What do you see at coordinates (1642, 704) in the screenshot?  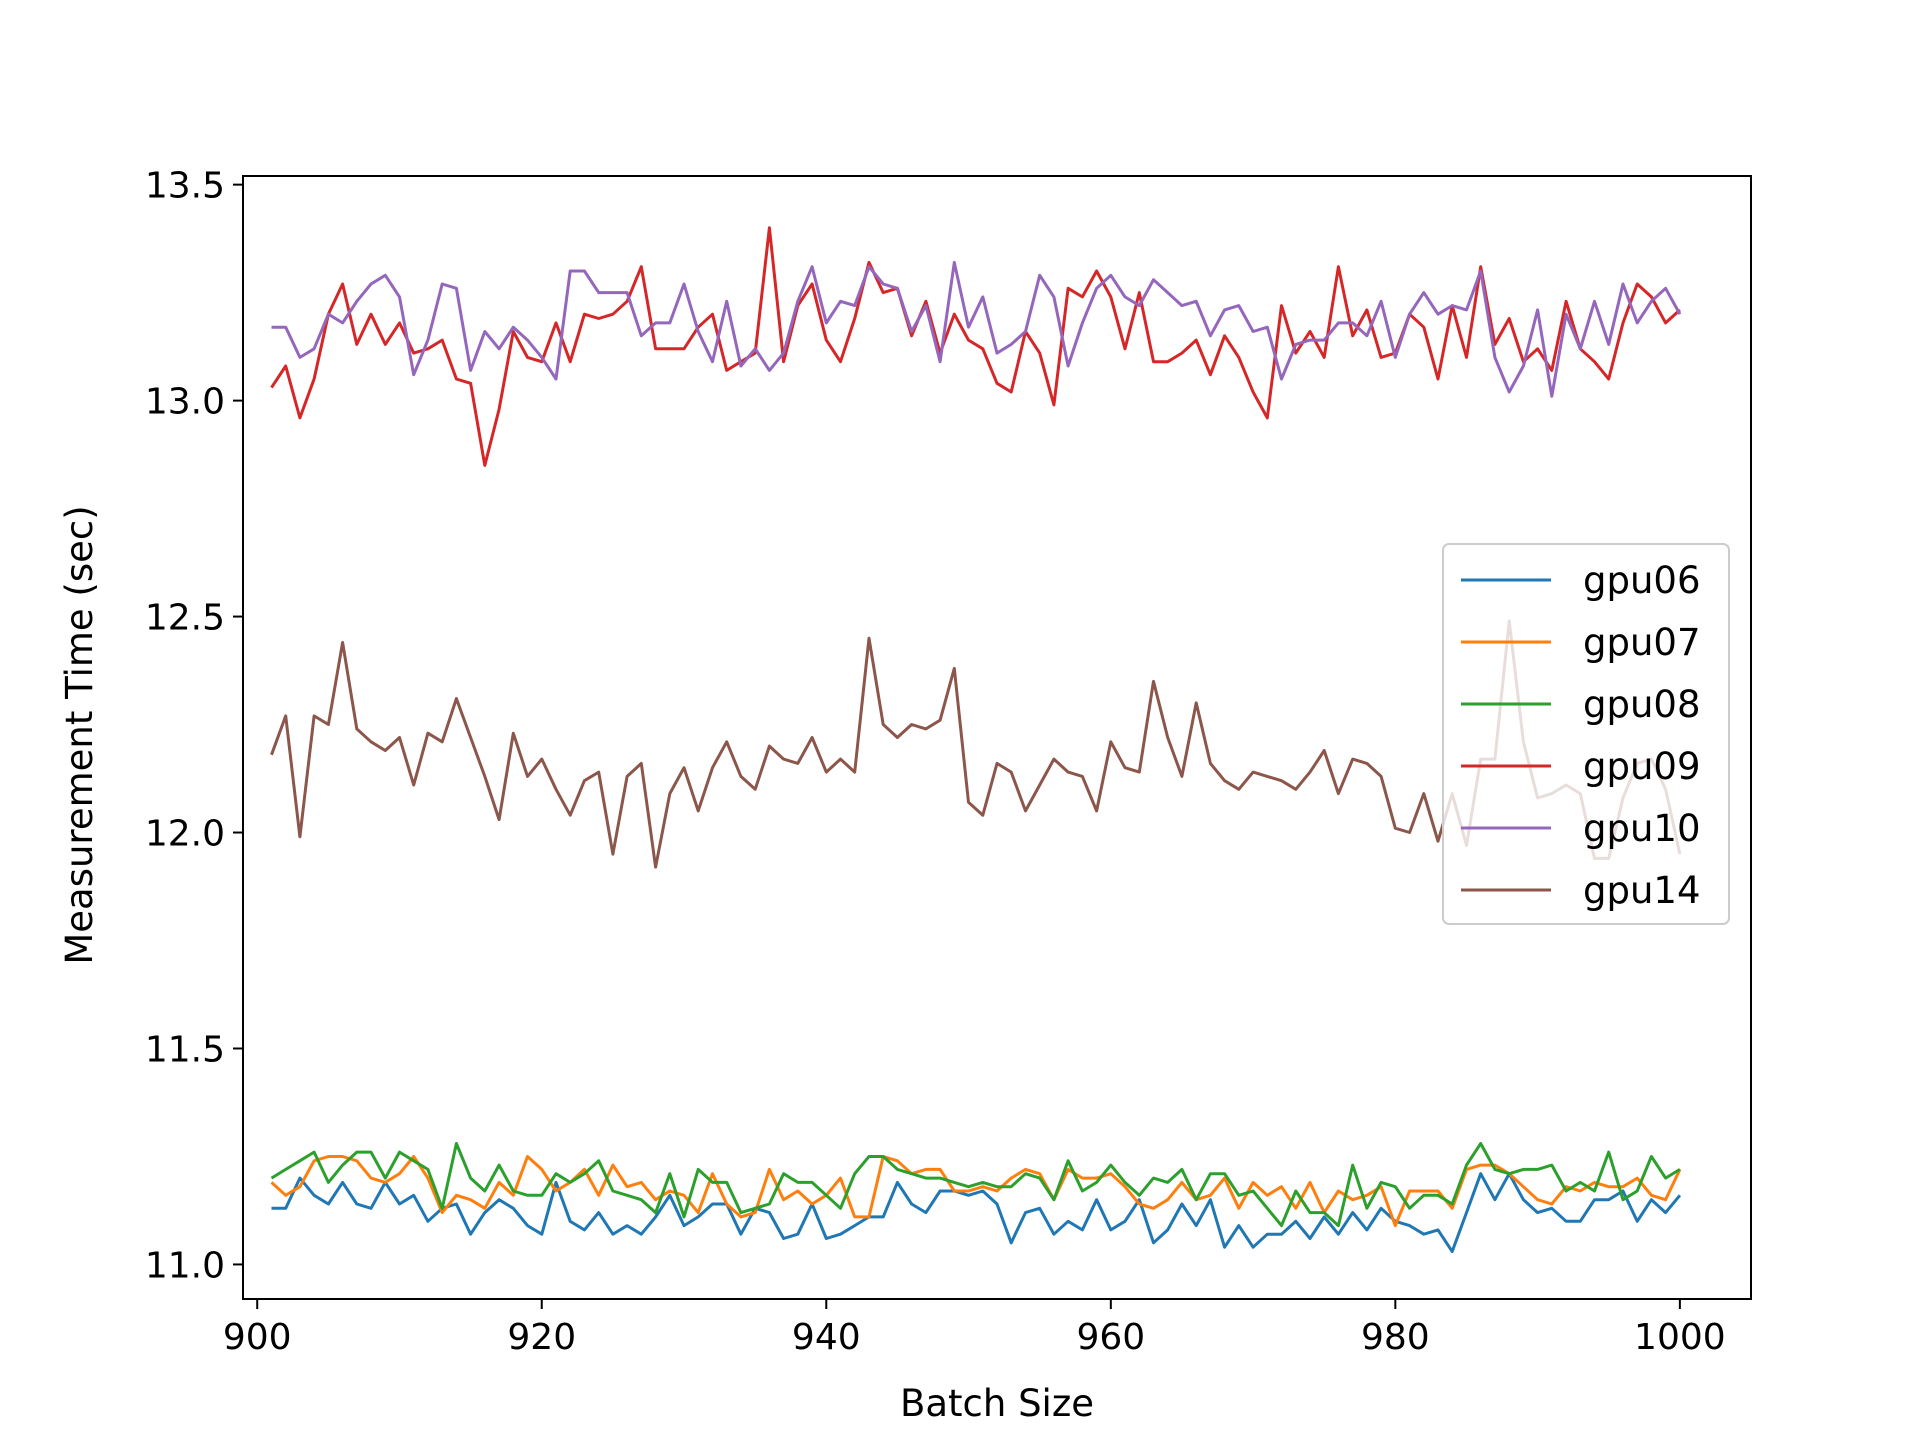 I see `legend-label-gpu08: gpu08` at bounding box center [1642, 704].